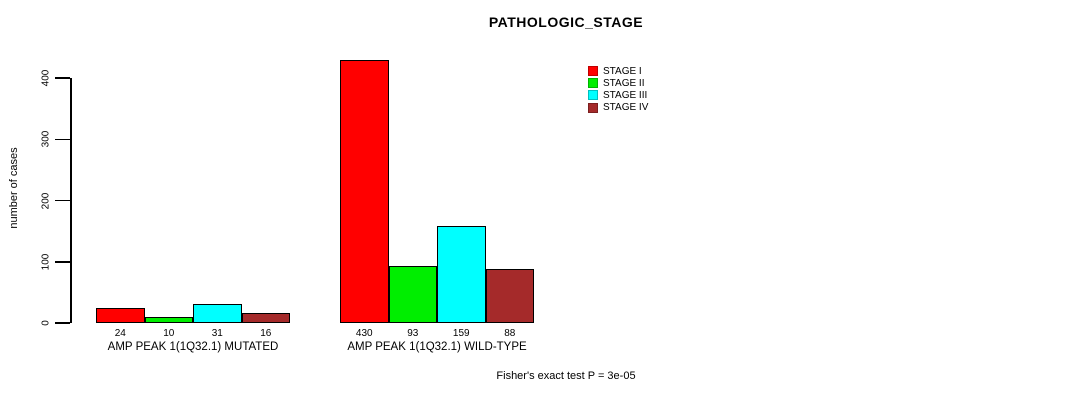  I want to click on y-axis-label: number of cases, so click(14, 188).